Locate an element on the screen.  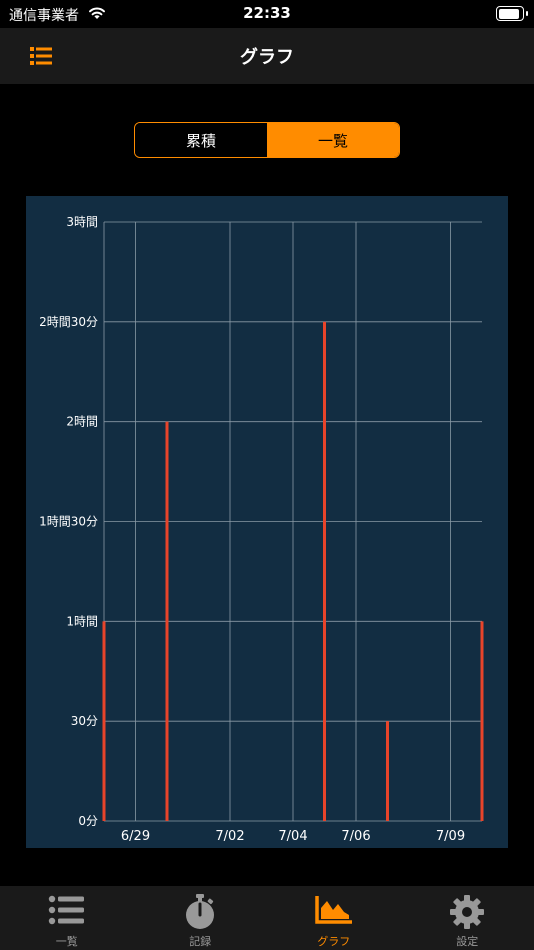
gear-icon is located at coordinates (467, 912).